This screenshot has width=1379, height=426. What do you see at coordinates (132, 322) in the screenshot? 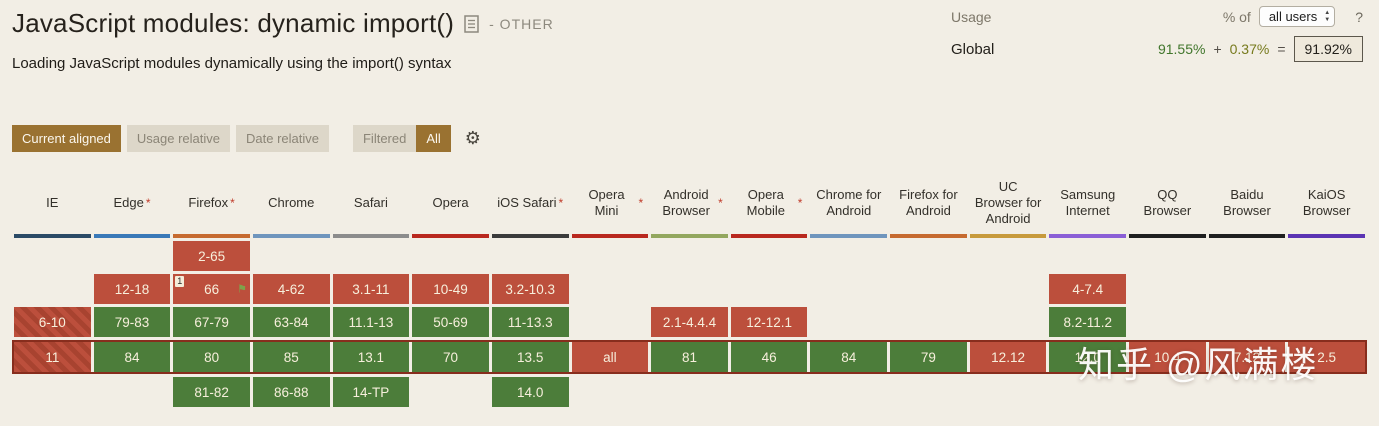
I see `support-cell: 79-83` at bounding box center [132, 322].